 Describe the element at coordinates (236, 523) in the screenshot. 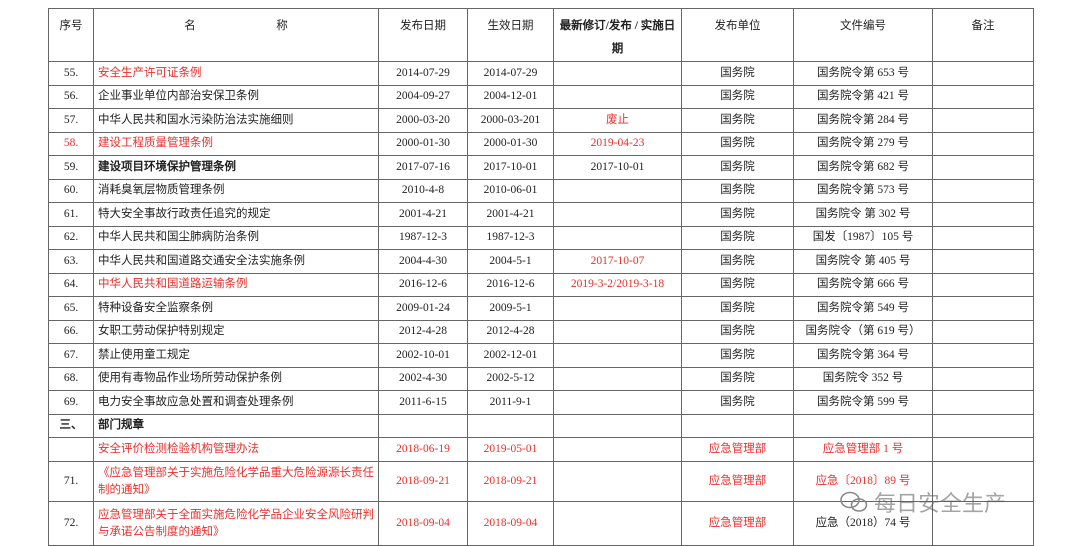

I see `name-cell: 应急管理部关于全面实施危险化学品企业安全风险研判与承诺公告制度的通知》` at that location.